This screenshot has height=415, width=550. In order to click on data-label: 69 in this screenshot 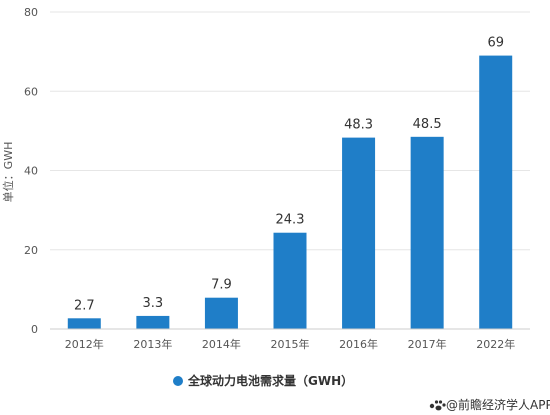, I will do `click(495, 43)`.